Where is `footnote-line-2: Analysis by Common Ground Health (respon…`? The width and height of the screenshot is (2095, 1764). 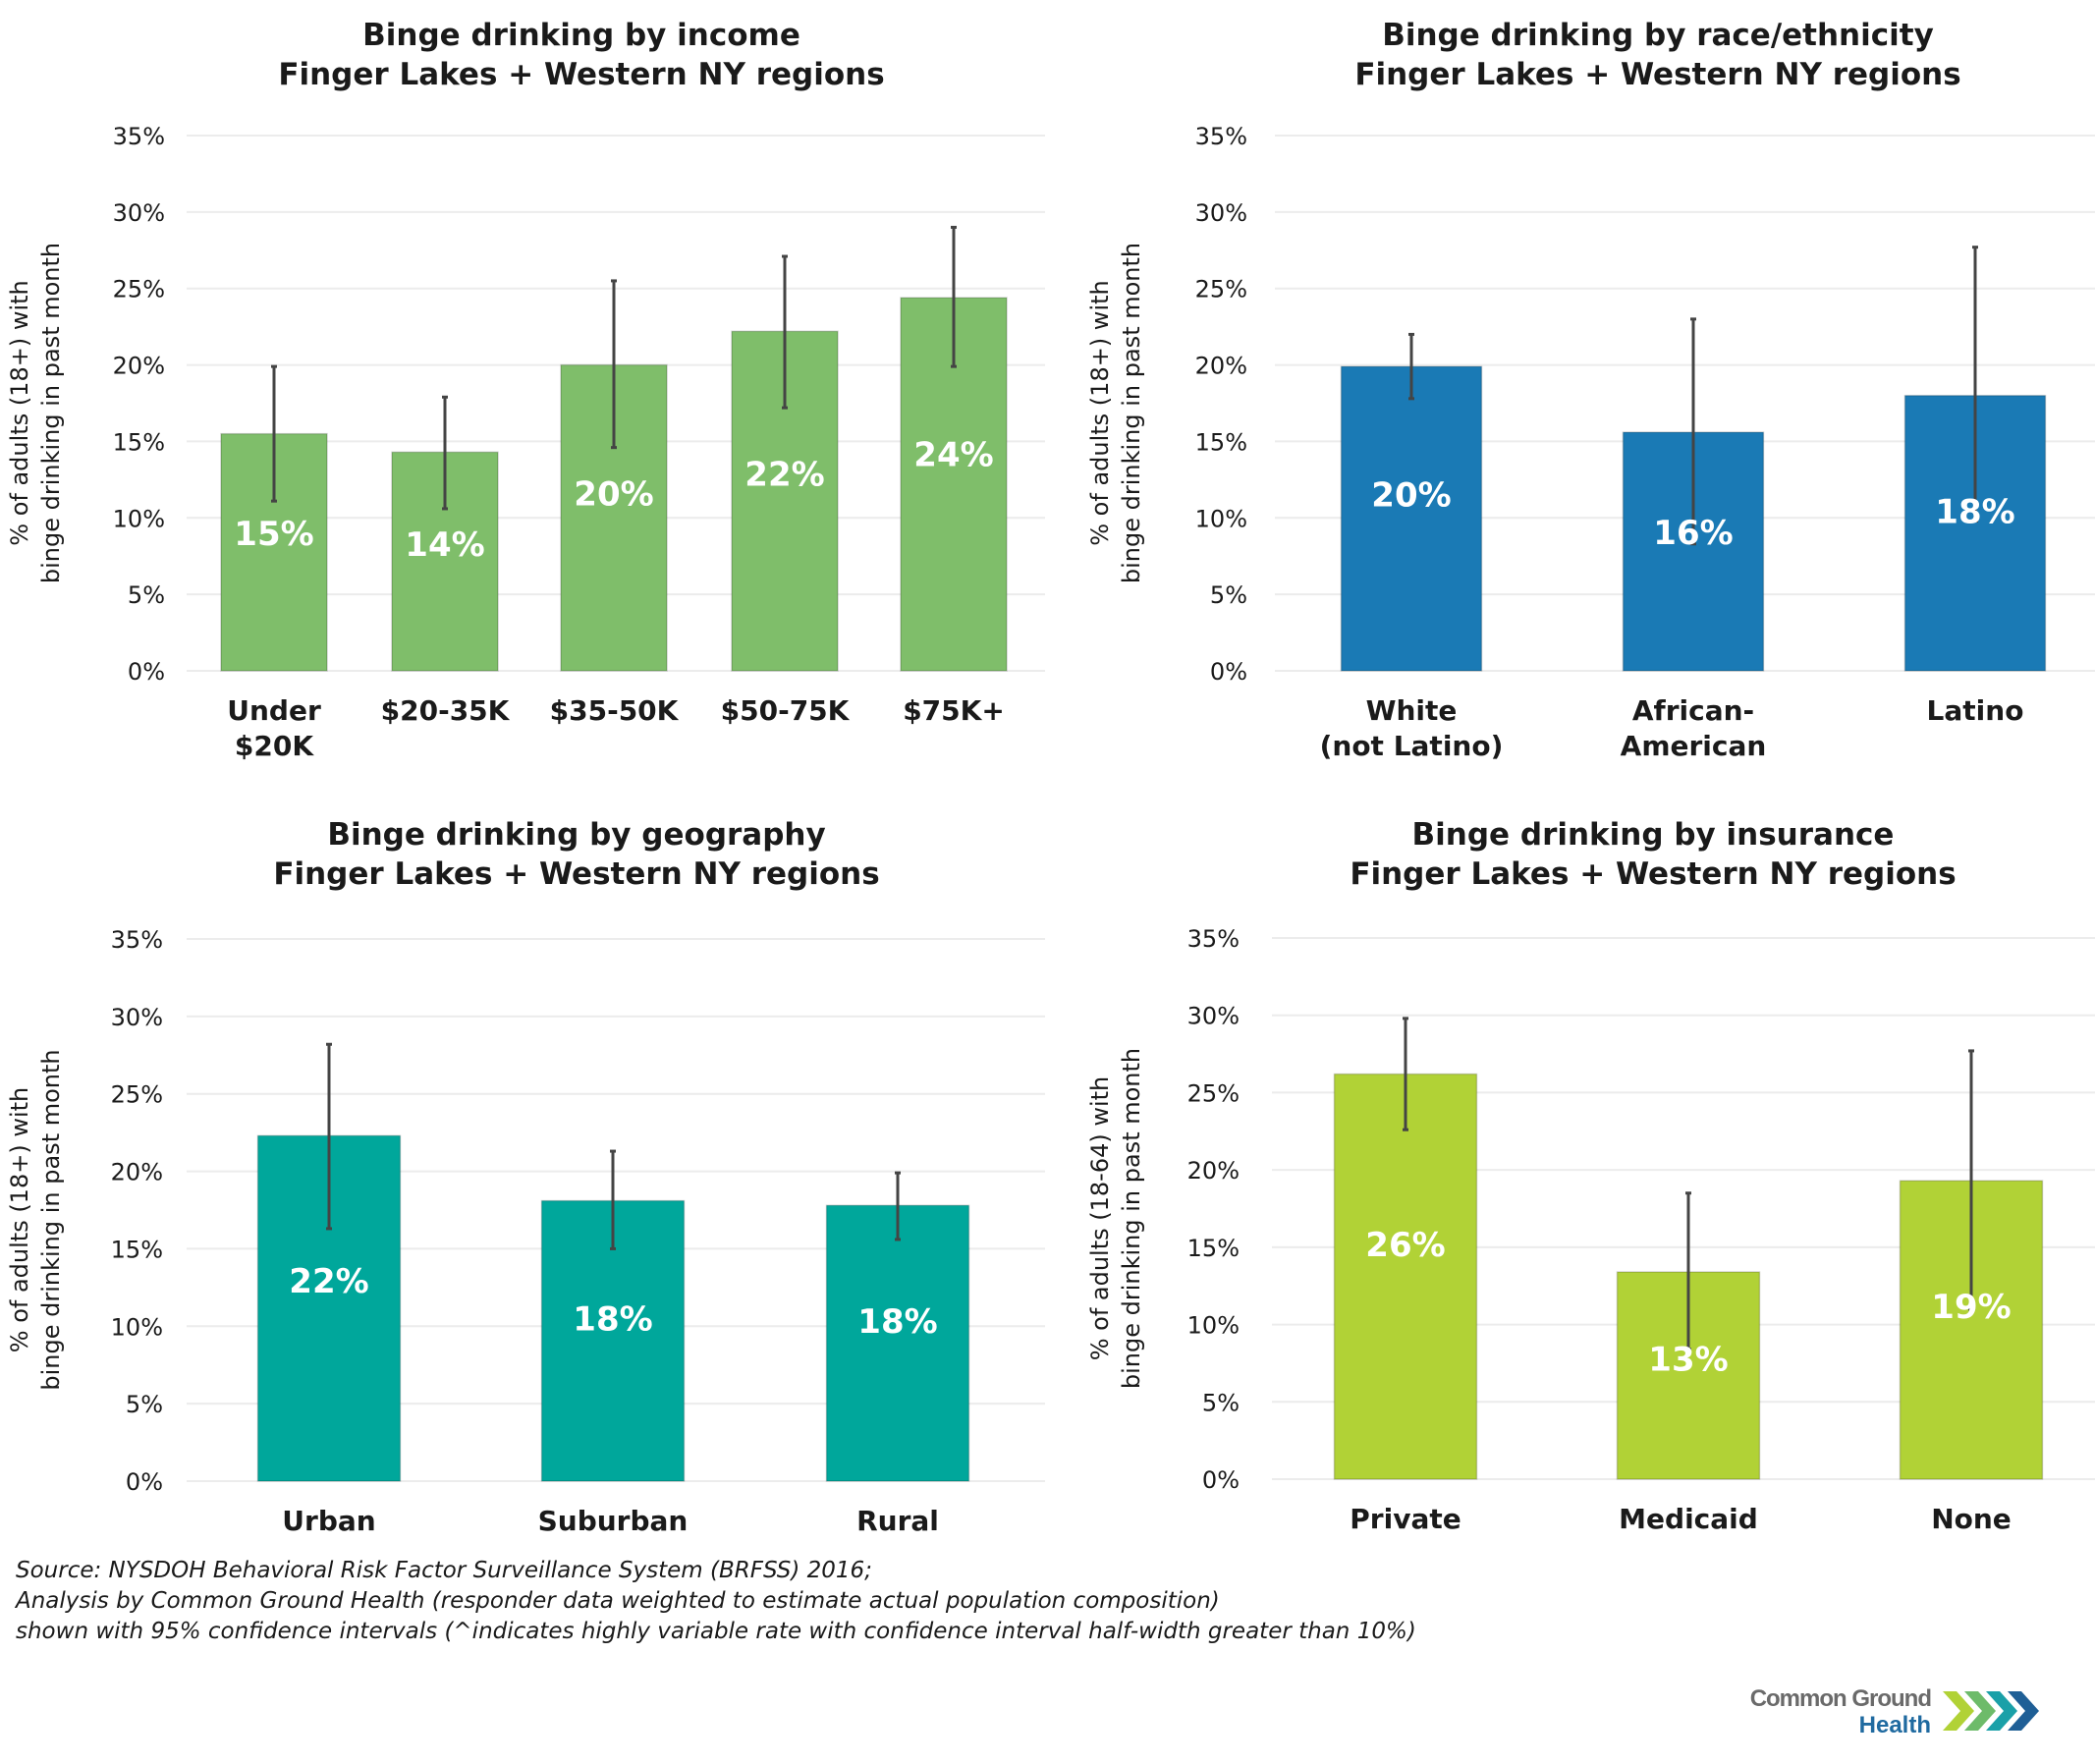 footnote-line-2: Analysis by Common Ground Health (respon… is located at coordinates (618, 1601).